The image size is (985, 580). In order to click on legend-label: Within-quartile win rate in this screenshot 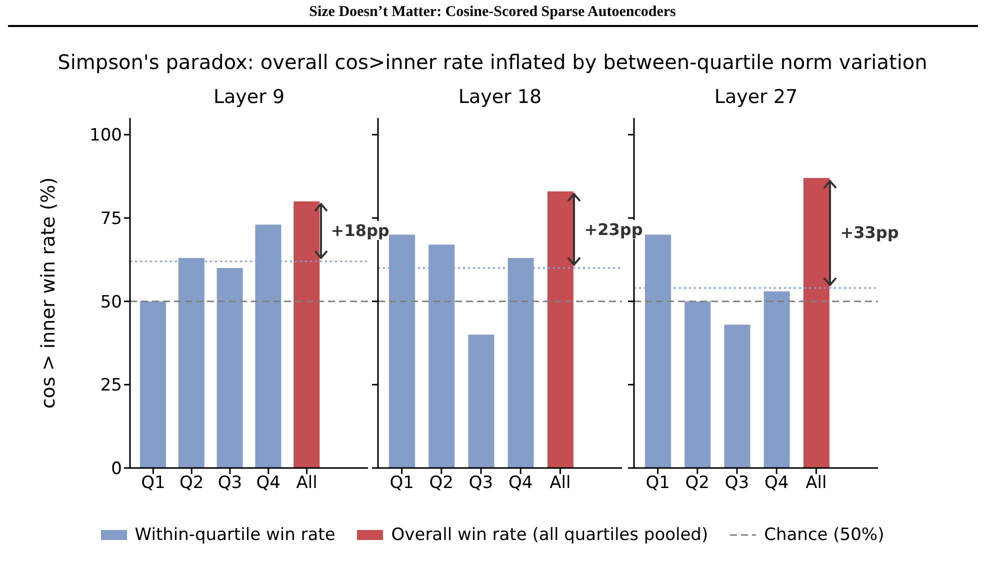, I will do `click(235, 535)`.